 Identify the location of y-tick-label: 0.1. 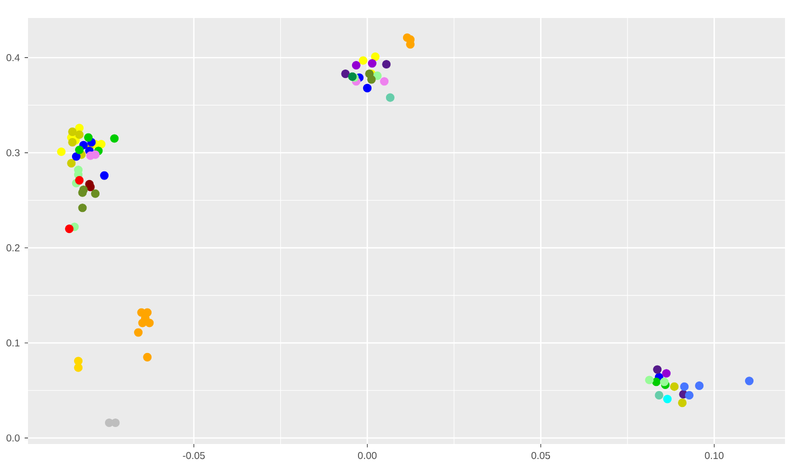
(13, 343).